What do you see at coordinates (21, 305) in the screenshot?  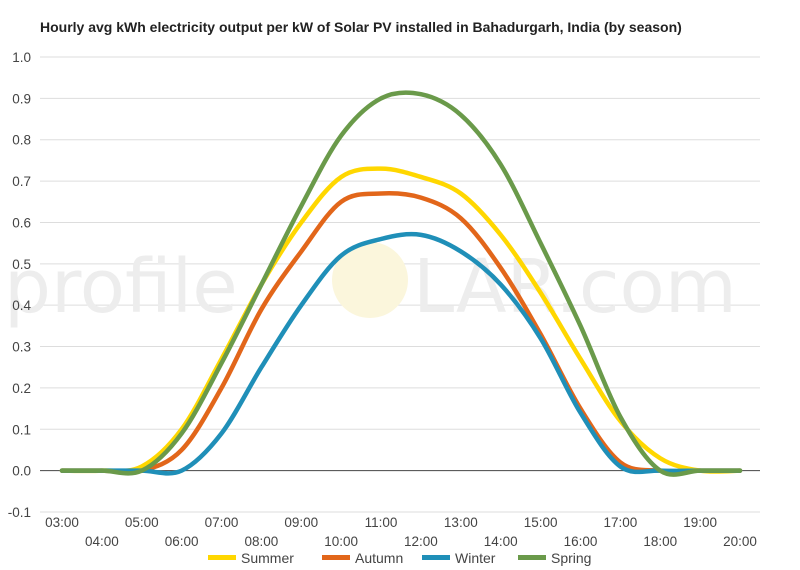 I see `y-tick-label: 0.4` at bounding box center [21, 305].